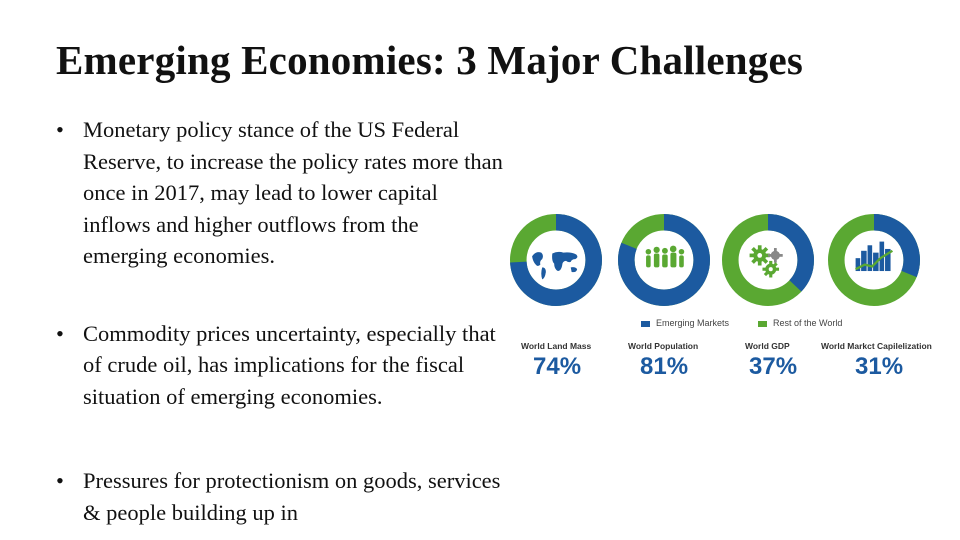 Image resolution: width=960 pixels, height=540 pixels. Describe the element at coordinates (555, 265) in the screenshot. I see `world-map-icon` at that location.